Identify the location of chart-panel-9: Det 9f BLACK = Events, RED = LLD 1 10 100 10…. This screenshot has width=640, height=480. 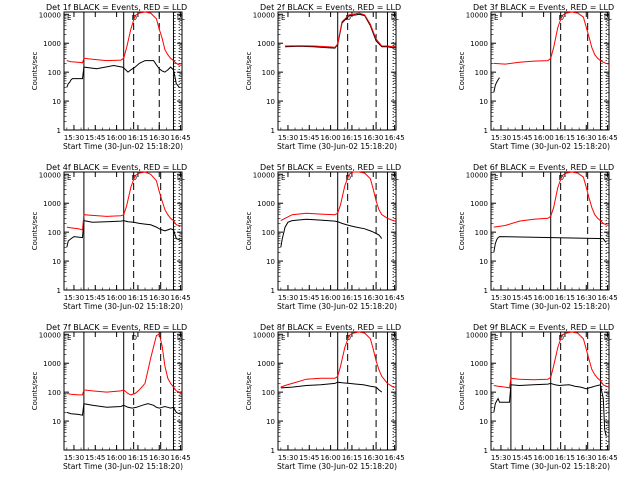
(538, 397).